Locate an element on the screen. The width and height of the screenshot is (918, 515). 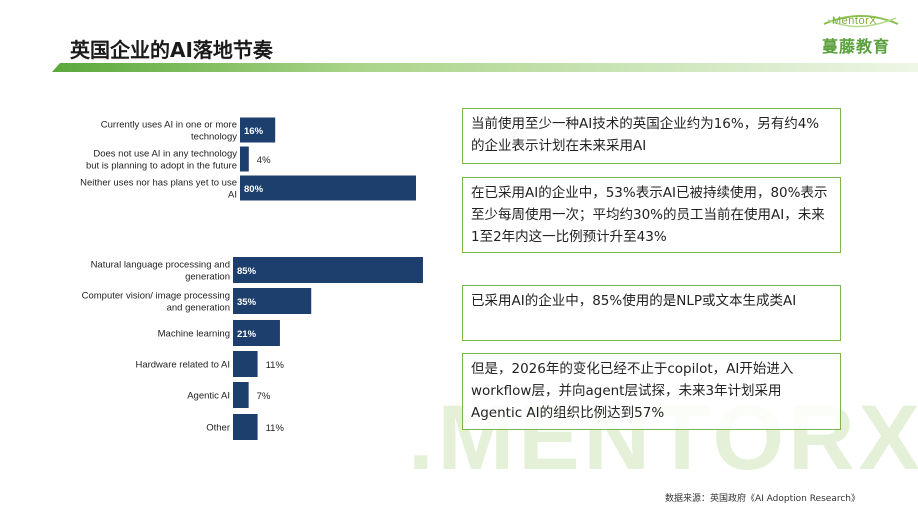
value-label-1-1: 16% is located at coordinates (254, 131).